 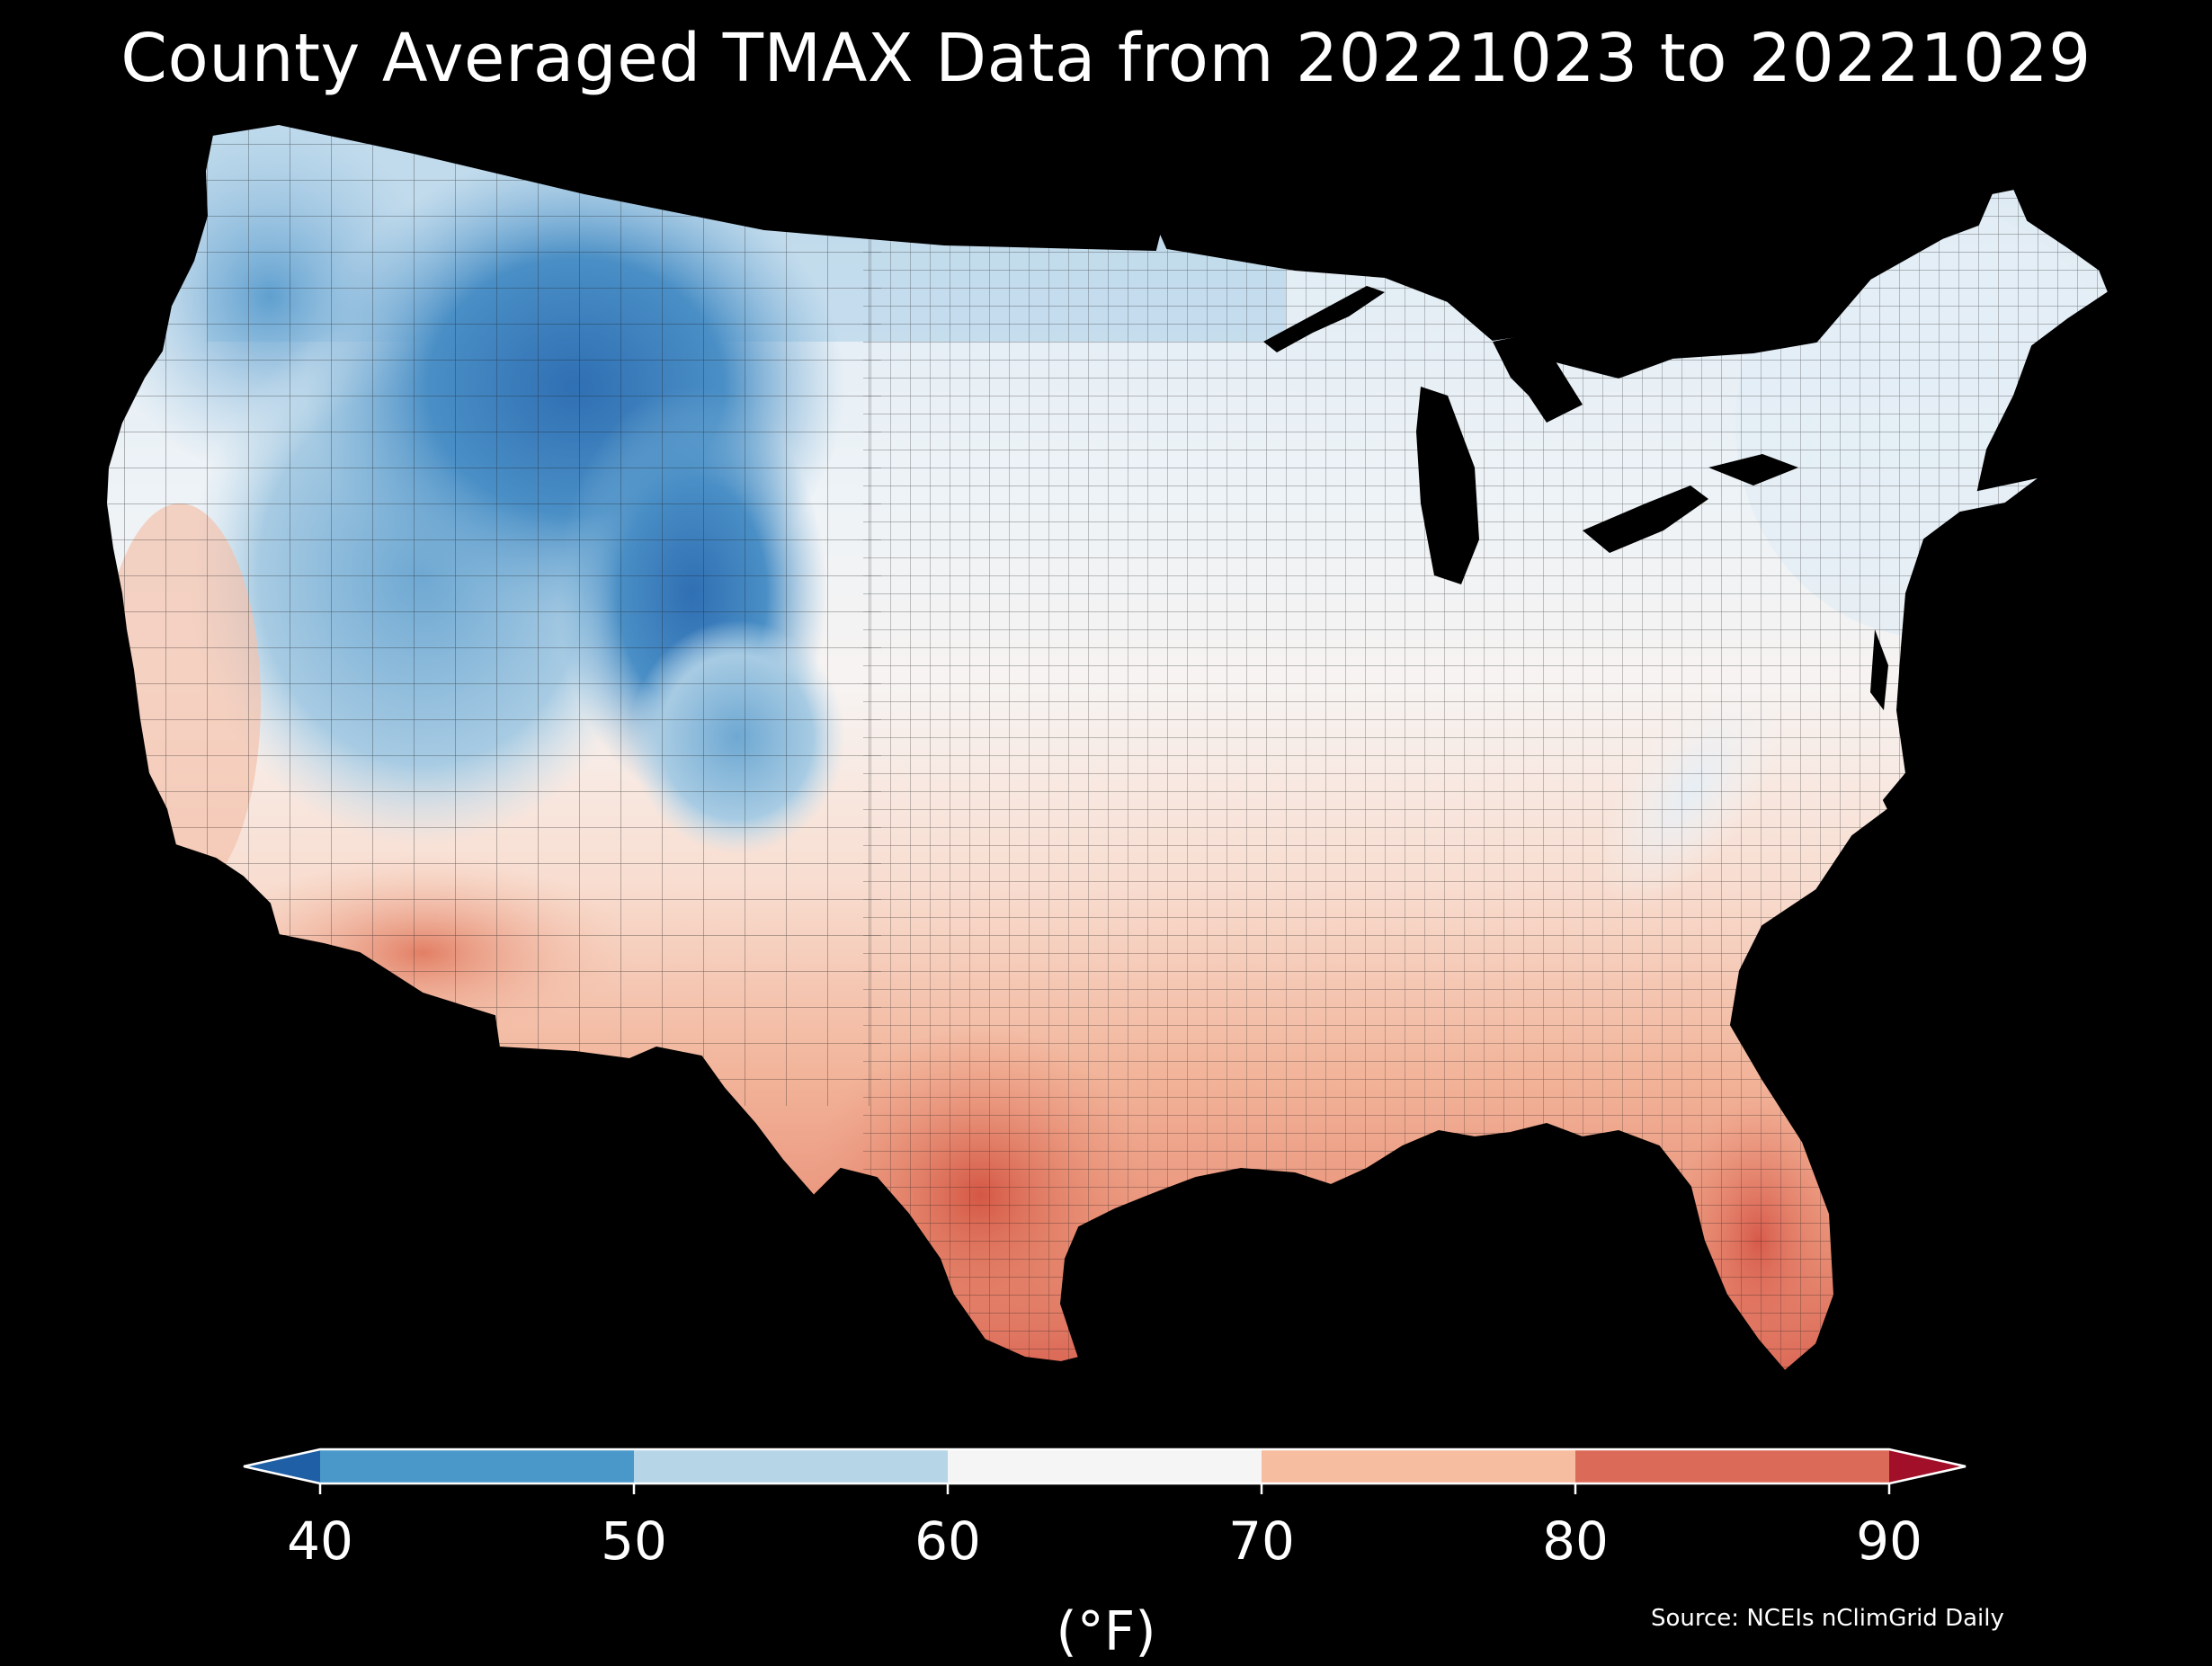 I want to click on coastal-water, so click(x=1650, y=908).